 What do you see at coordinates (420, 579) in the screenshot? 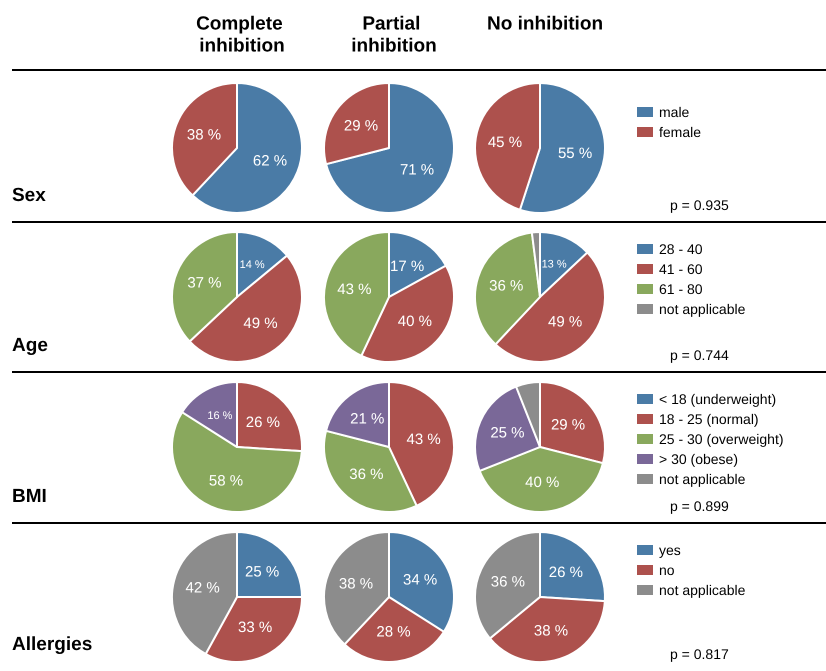
I see `data-label: 34 %` at bounding box center [420, 579].